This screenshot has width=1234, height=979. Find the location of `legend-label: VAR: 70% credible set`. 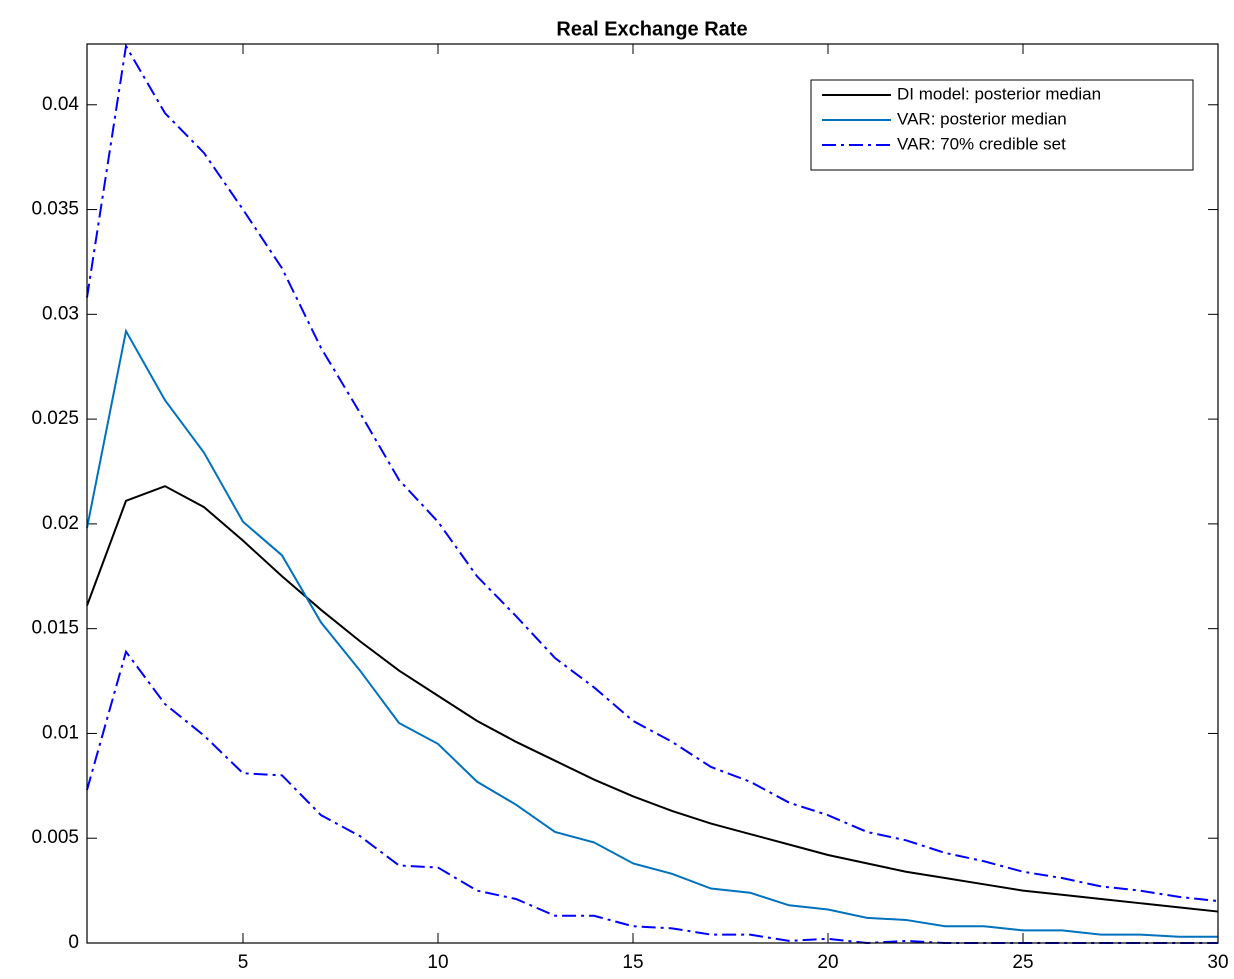

legend-label: VAR: 70% credible set is located at coordinates (981, 143).